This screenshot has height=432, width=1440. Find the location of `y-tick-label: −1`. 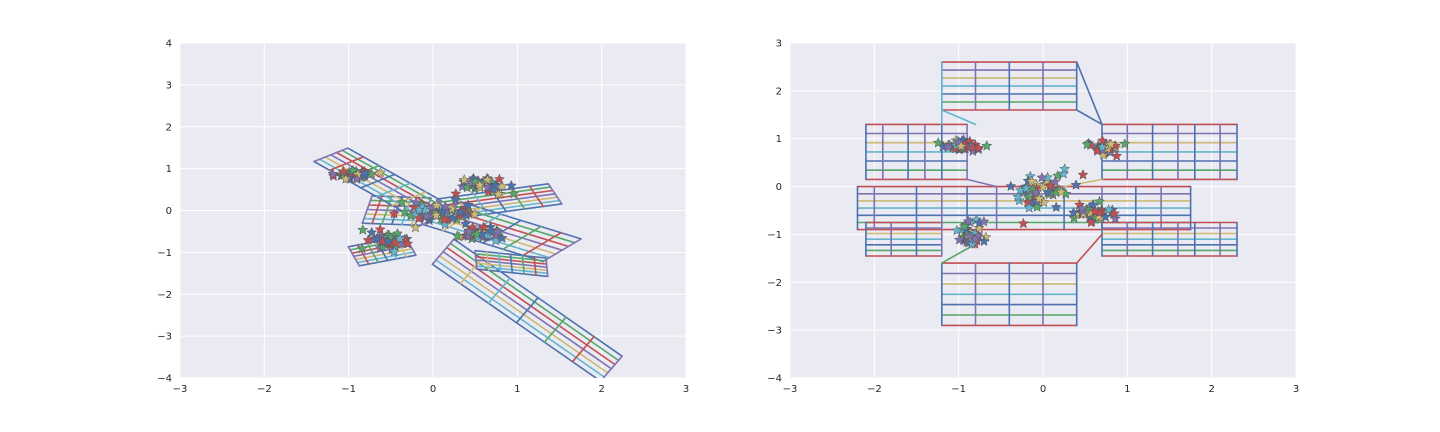

y-tick-label: −1 is located at coordinates (774, 235).